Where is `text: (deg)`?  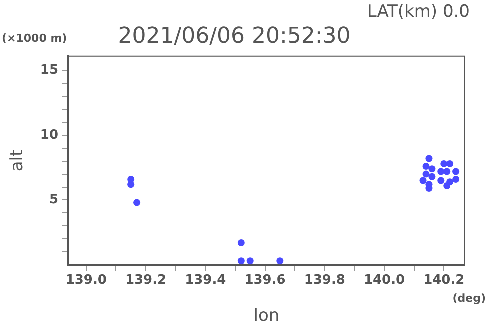 text: (deg) is located at coordinates (469, 298).